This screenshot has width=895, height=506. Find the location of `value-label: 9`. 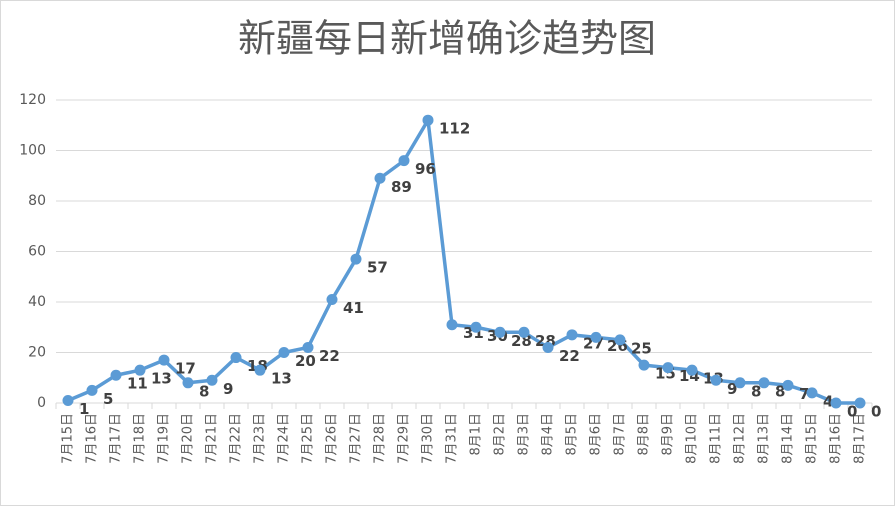

value-label: 9 is located at coordinates (228, 389).